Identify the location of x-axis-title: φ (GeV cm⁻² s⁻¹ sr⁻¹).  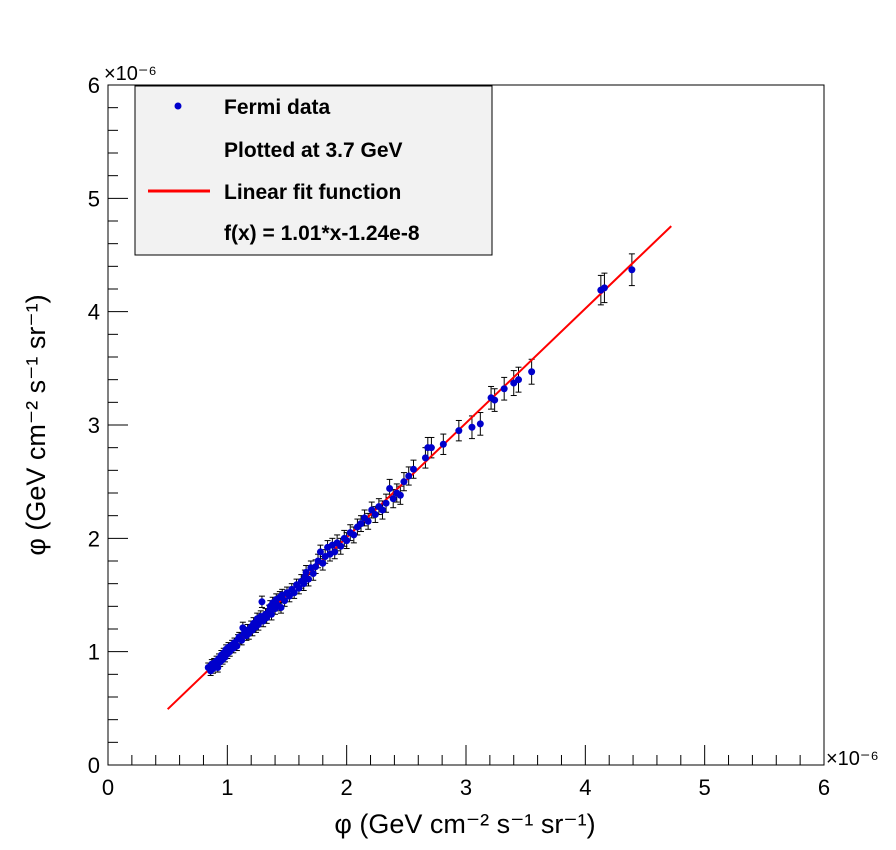
(464, 824).